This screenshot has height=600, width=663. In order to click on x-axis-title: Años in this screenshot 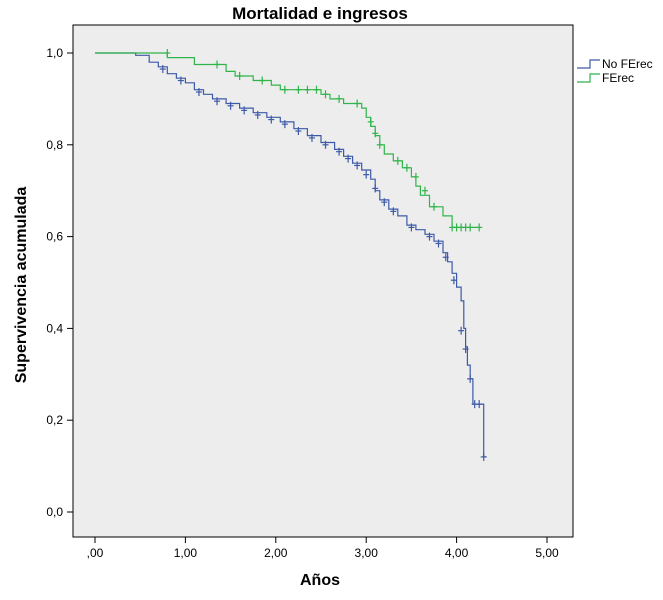, I will do `click(320, 580)`.